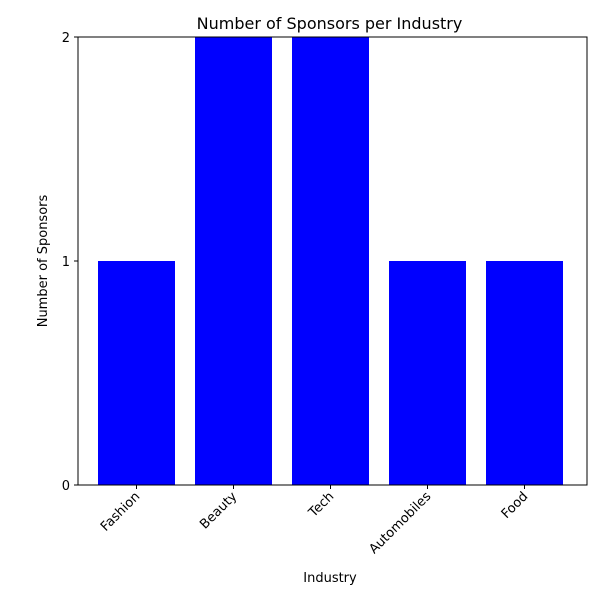 Image resolution: width=600 pixels, height=600 pixels. What do you see at coordinates (66, 262) in the screenshot?
I see `y-tick-label: 1` at bounding box center [66, 262].